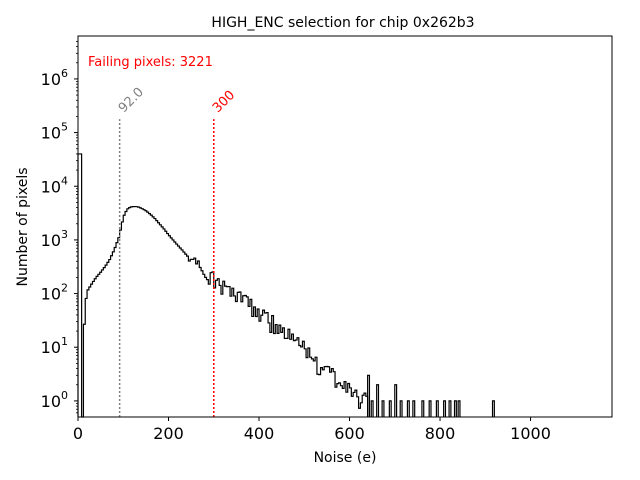  What do you see at coordinates (54, 185) in the screenshot?
I see `y-tick-label: 10⁴` at bounding box center [54, 185].